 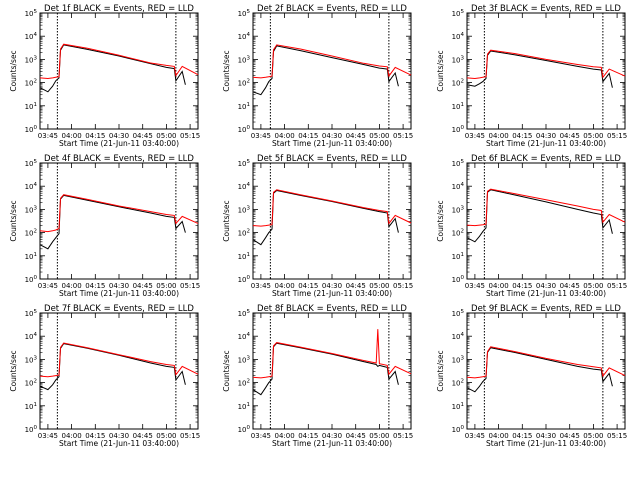 I want to click on chart-title: Det 9f BLACK = Events, RED = LLD, so click(x=546, y=309).